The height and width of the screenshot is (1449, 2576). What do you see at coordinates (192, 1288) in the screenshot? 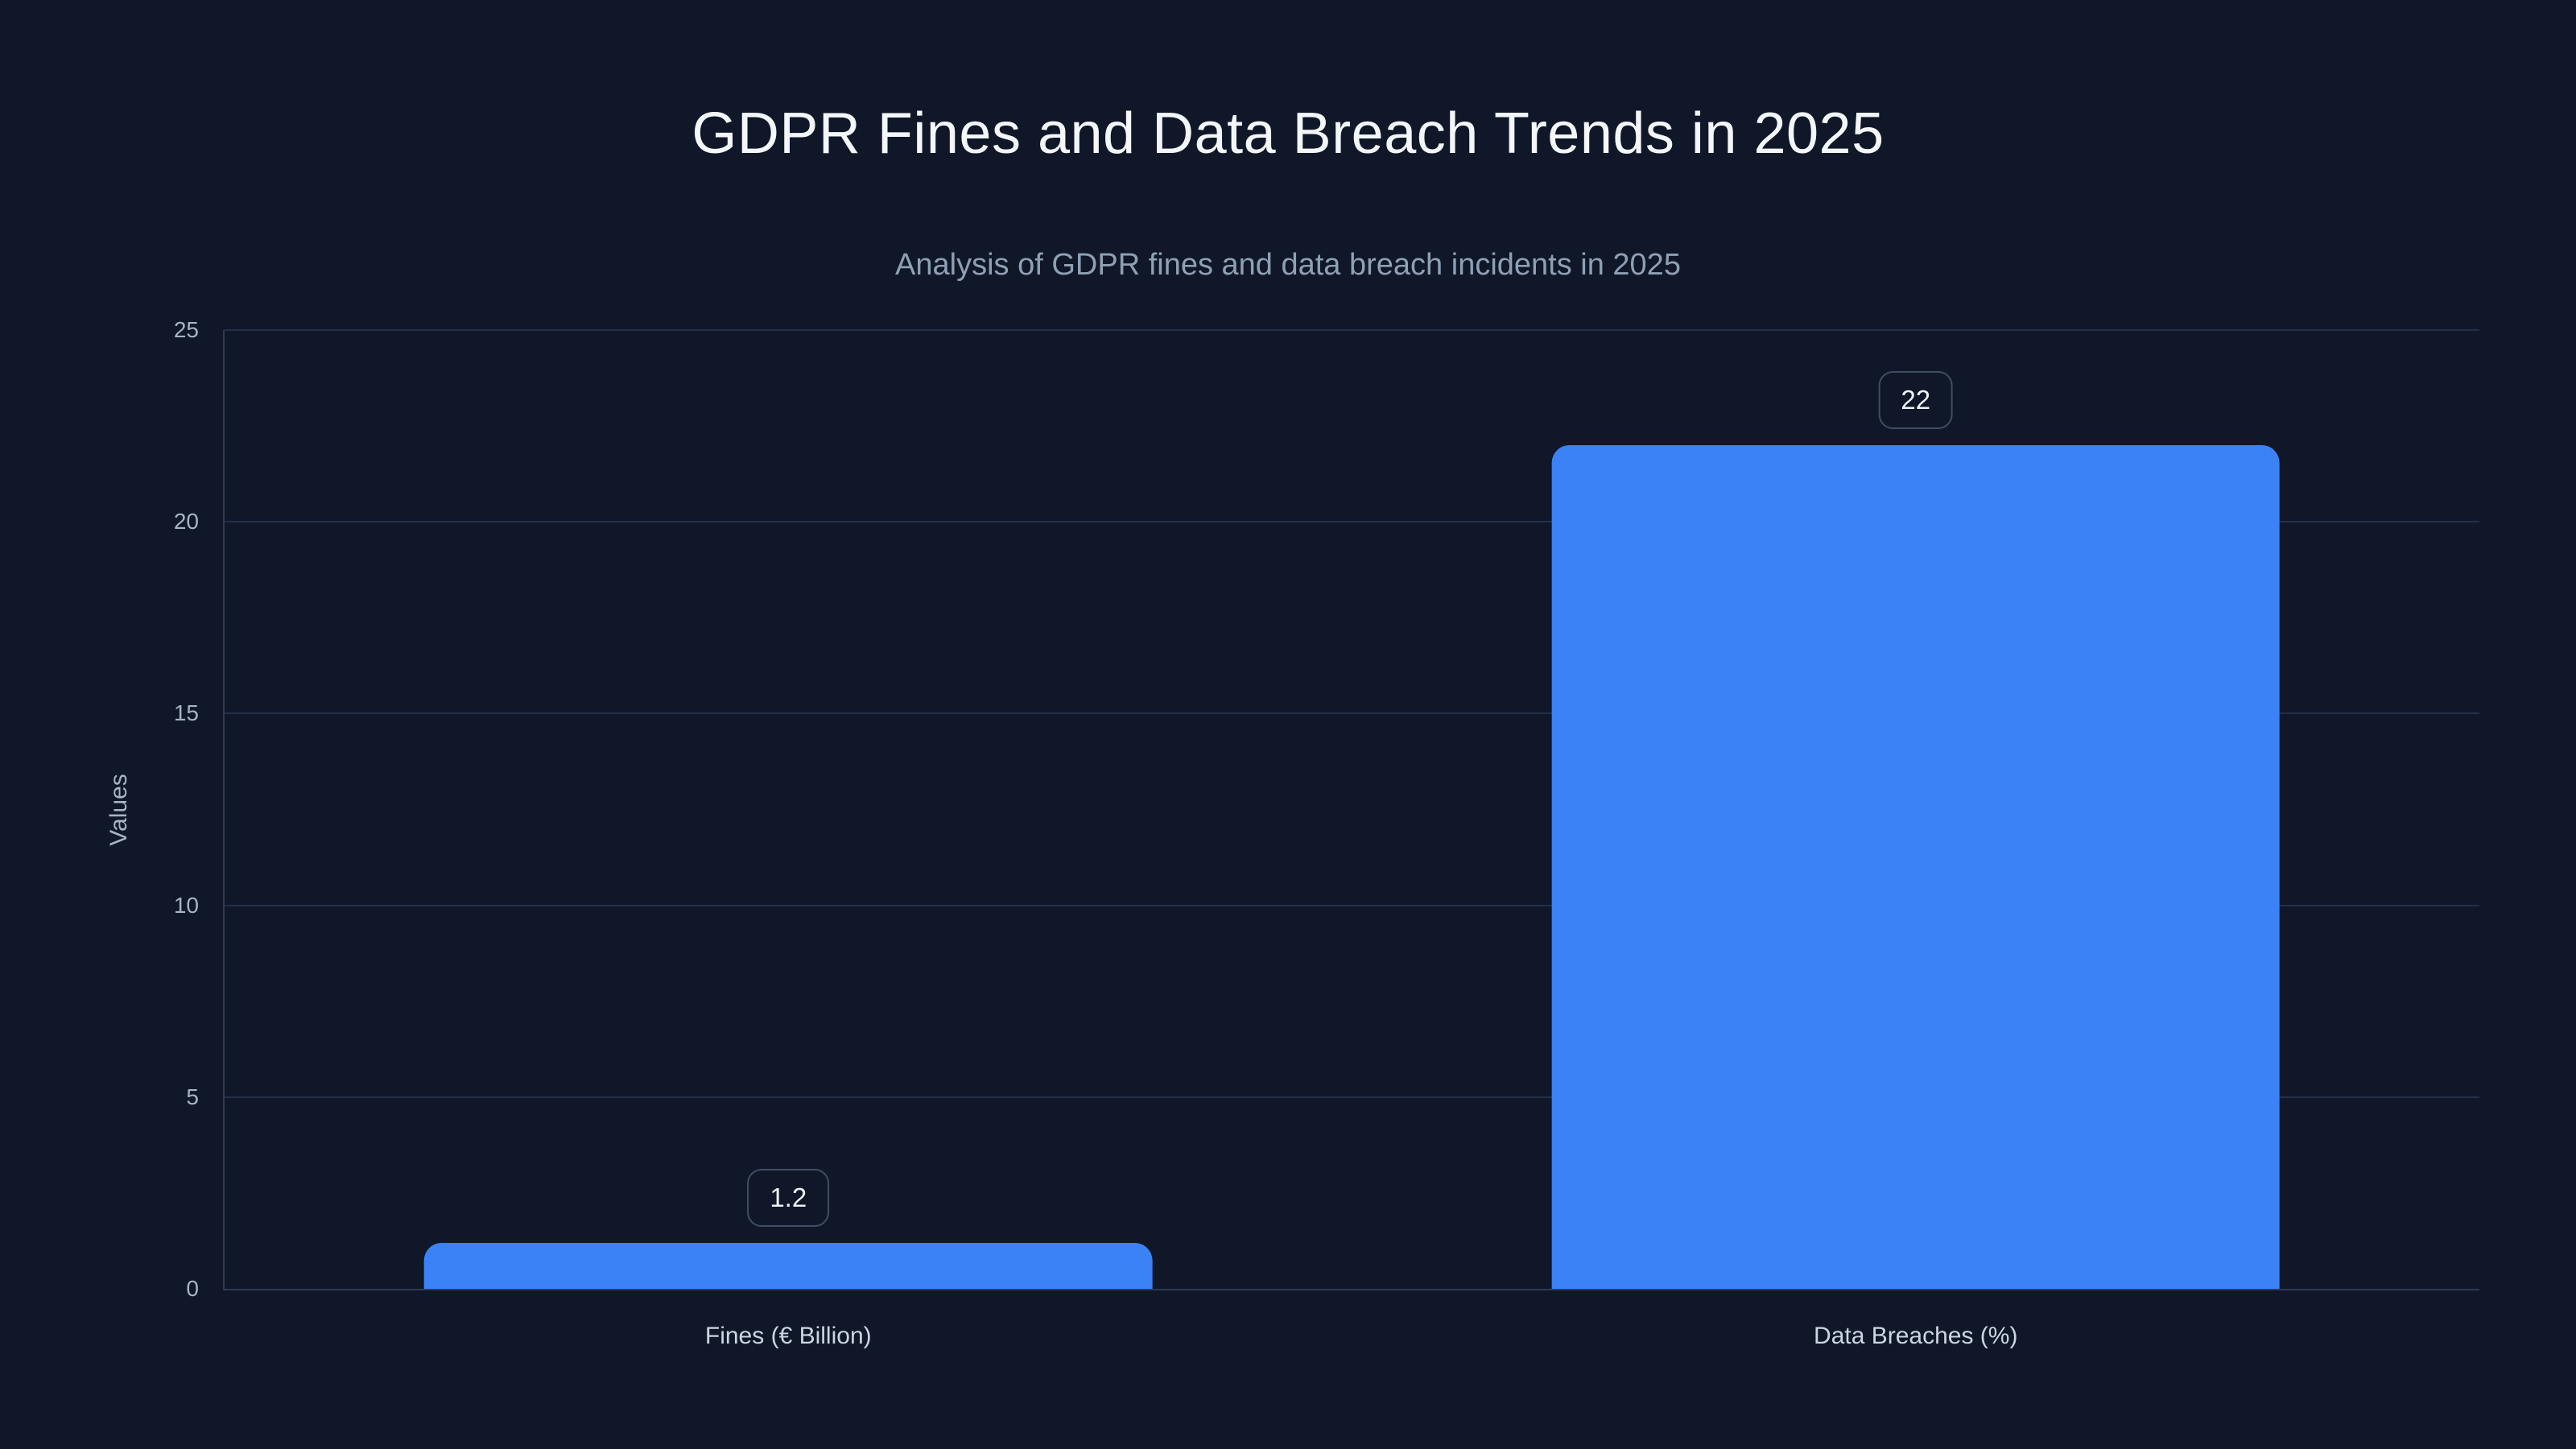
I see `y-tick-label-0: 0` at bounding box center [192, 1288].